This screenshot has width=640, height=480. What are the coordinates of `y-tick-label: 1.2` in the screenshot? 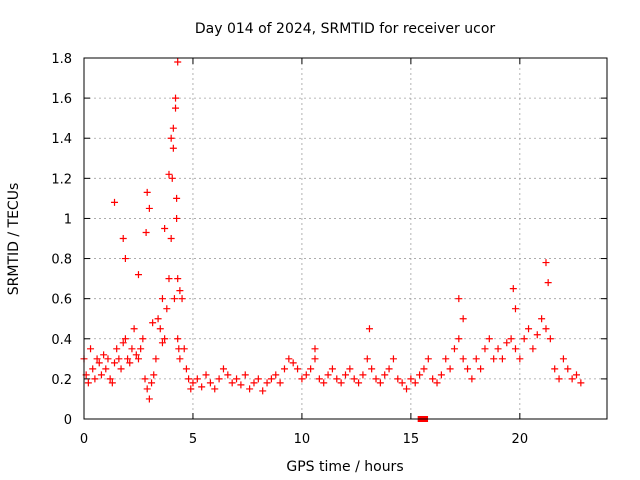 It's located at (61, 179).